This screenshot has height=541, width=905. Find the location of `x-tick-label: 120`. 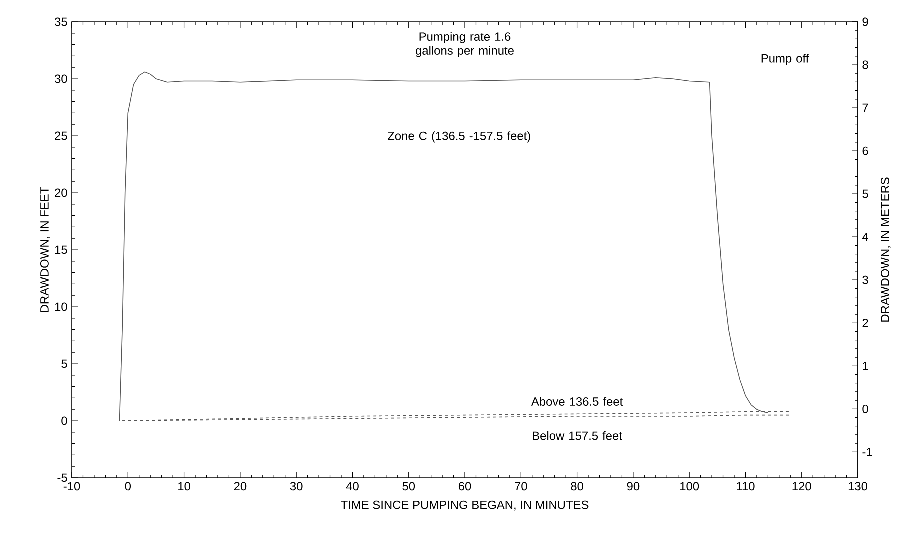

x-tick-label: 120 is located at coordinates (802, 486).